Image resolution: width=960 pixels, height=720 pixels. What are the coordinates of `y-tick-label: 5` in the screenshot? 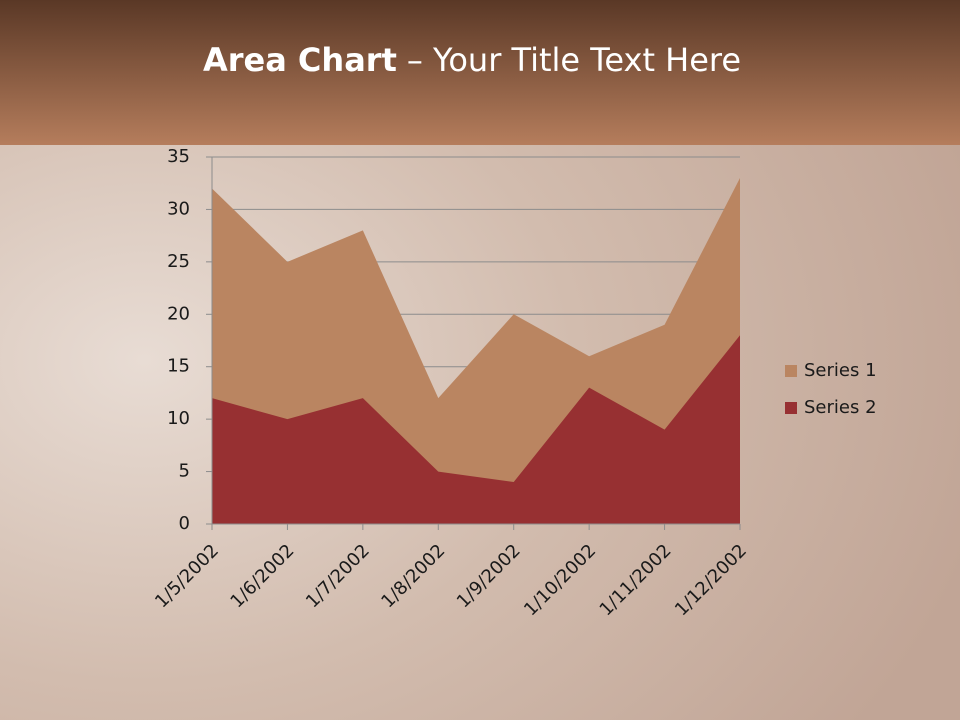 It's located at (184, 471).